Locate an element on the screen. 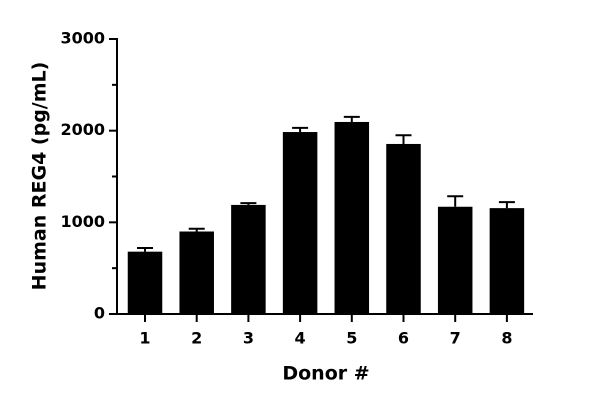 The image size is (600, 405). y-tick-label: 0 is located at coordinates (99, 313).